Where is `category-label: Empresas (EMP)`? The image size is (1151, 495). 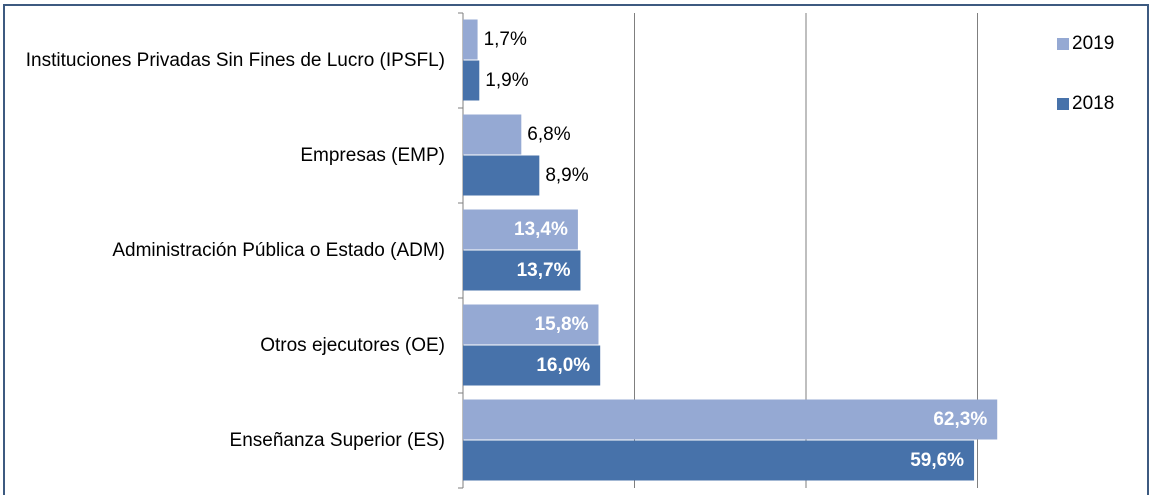 category-label: Empresas (EMP) is located at coordinates (225, 155).